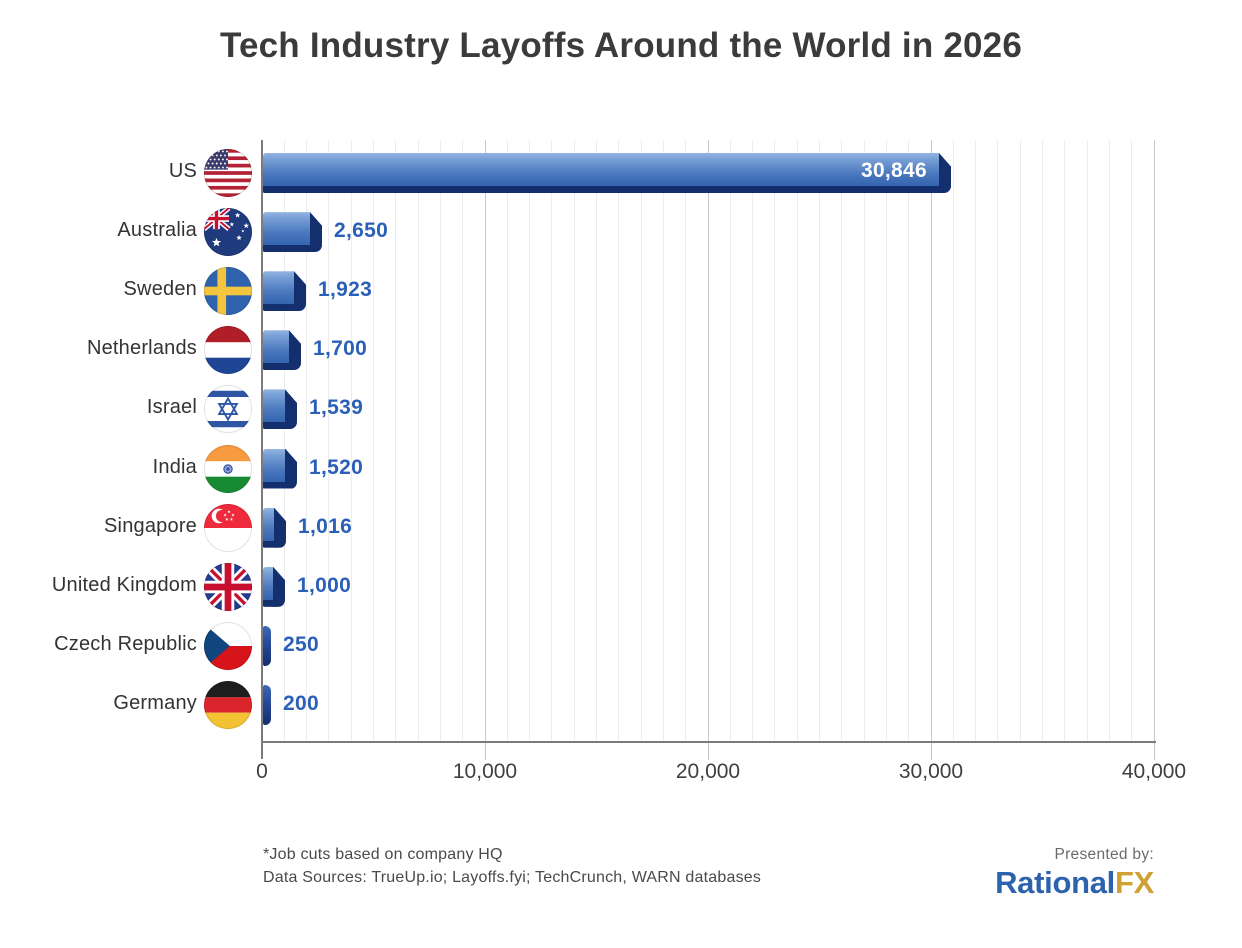 The image size is (1242, 948). What do you see at coordinates (607, 173) in the screenshot?
I see `bar-us` at bounding box center [607, 173].